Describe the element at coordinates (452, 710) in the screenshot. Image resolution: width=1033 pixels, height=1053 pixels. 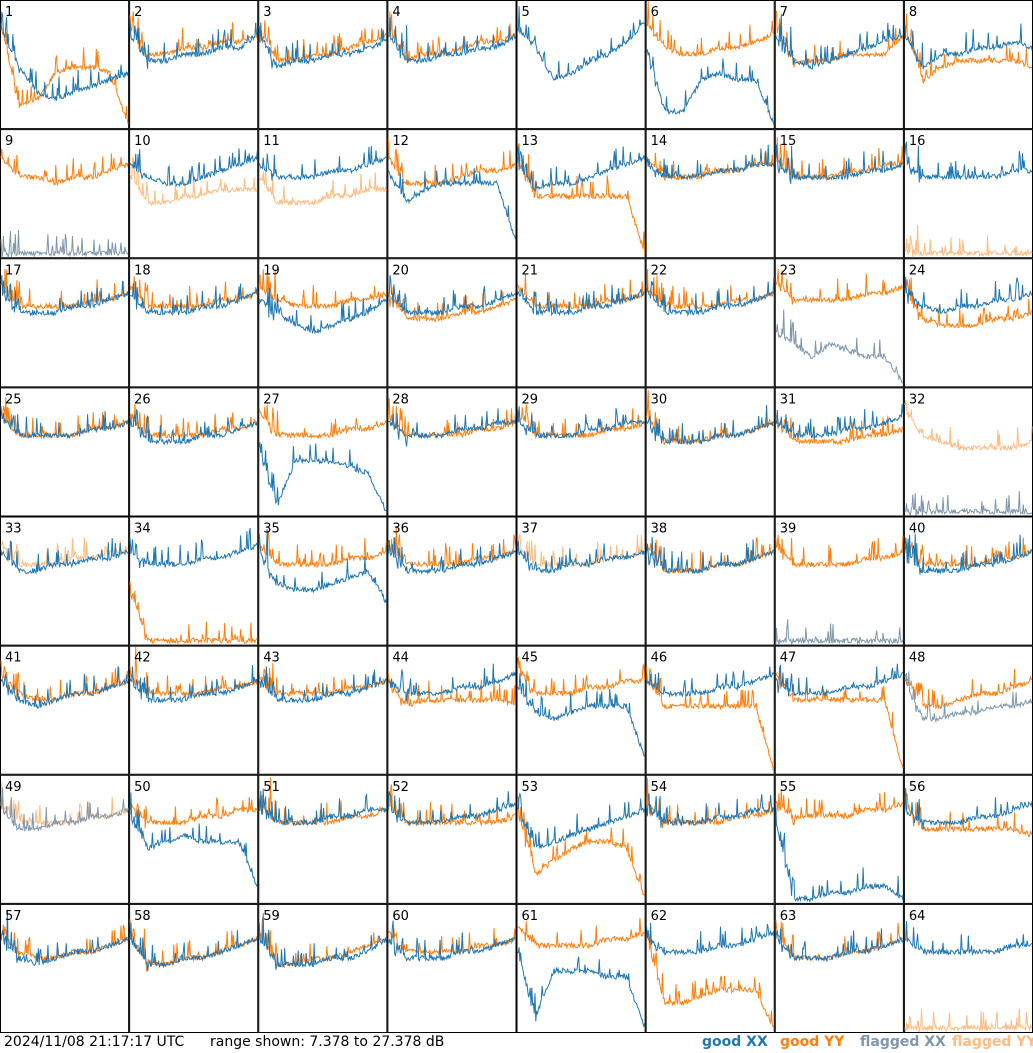
I see `panel-44: 44` at that location.